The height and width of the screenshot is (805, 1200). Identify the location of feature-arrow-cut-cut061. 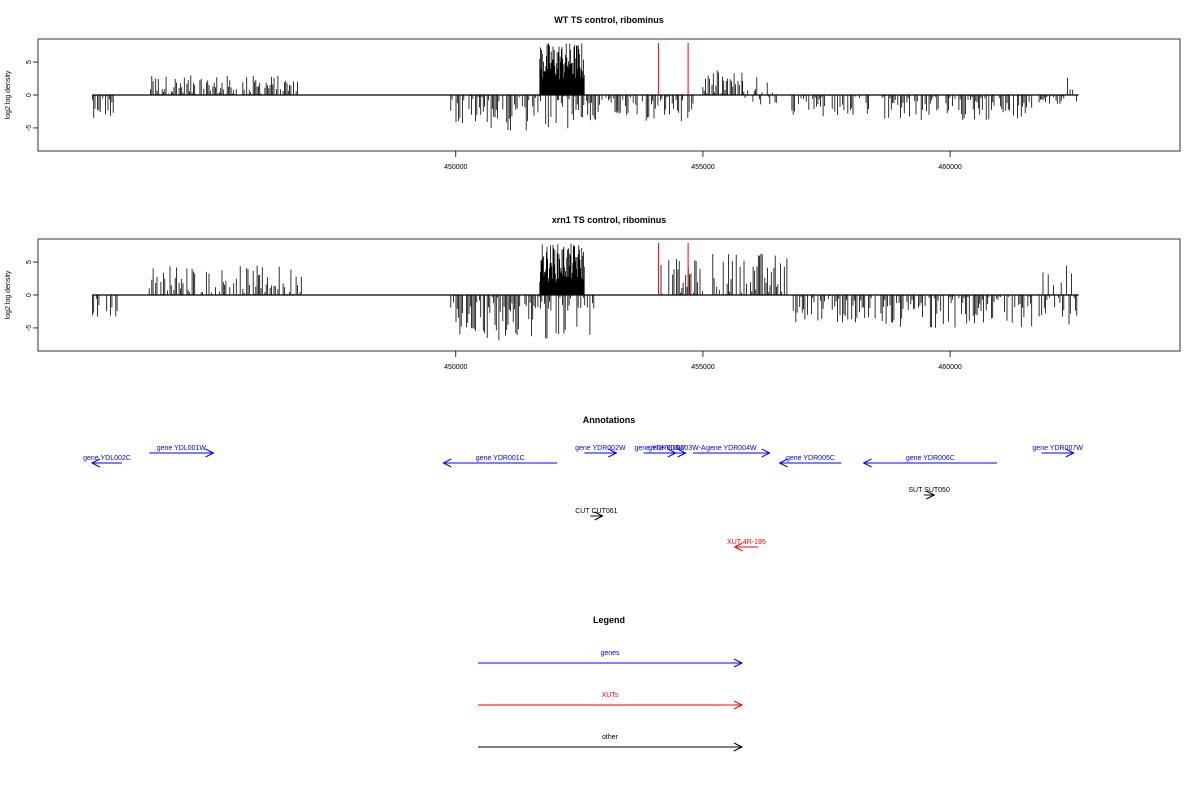
(597, 516).